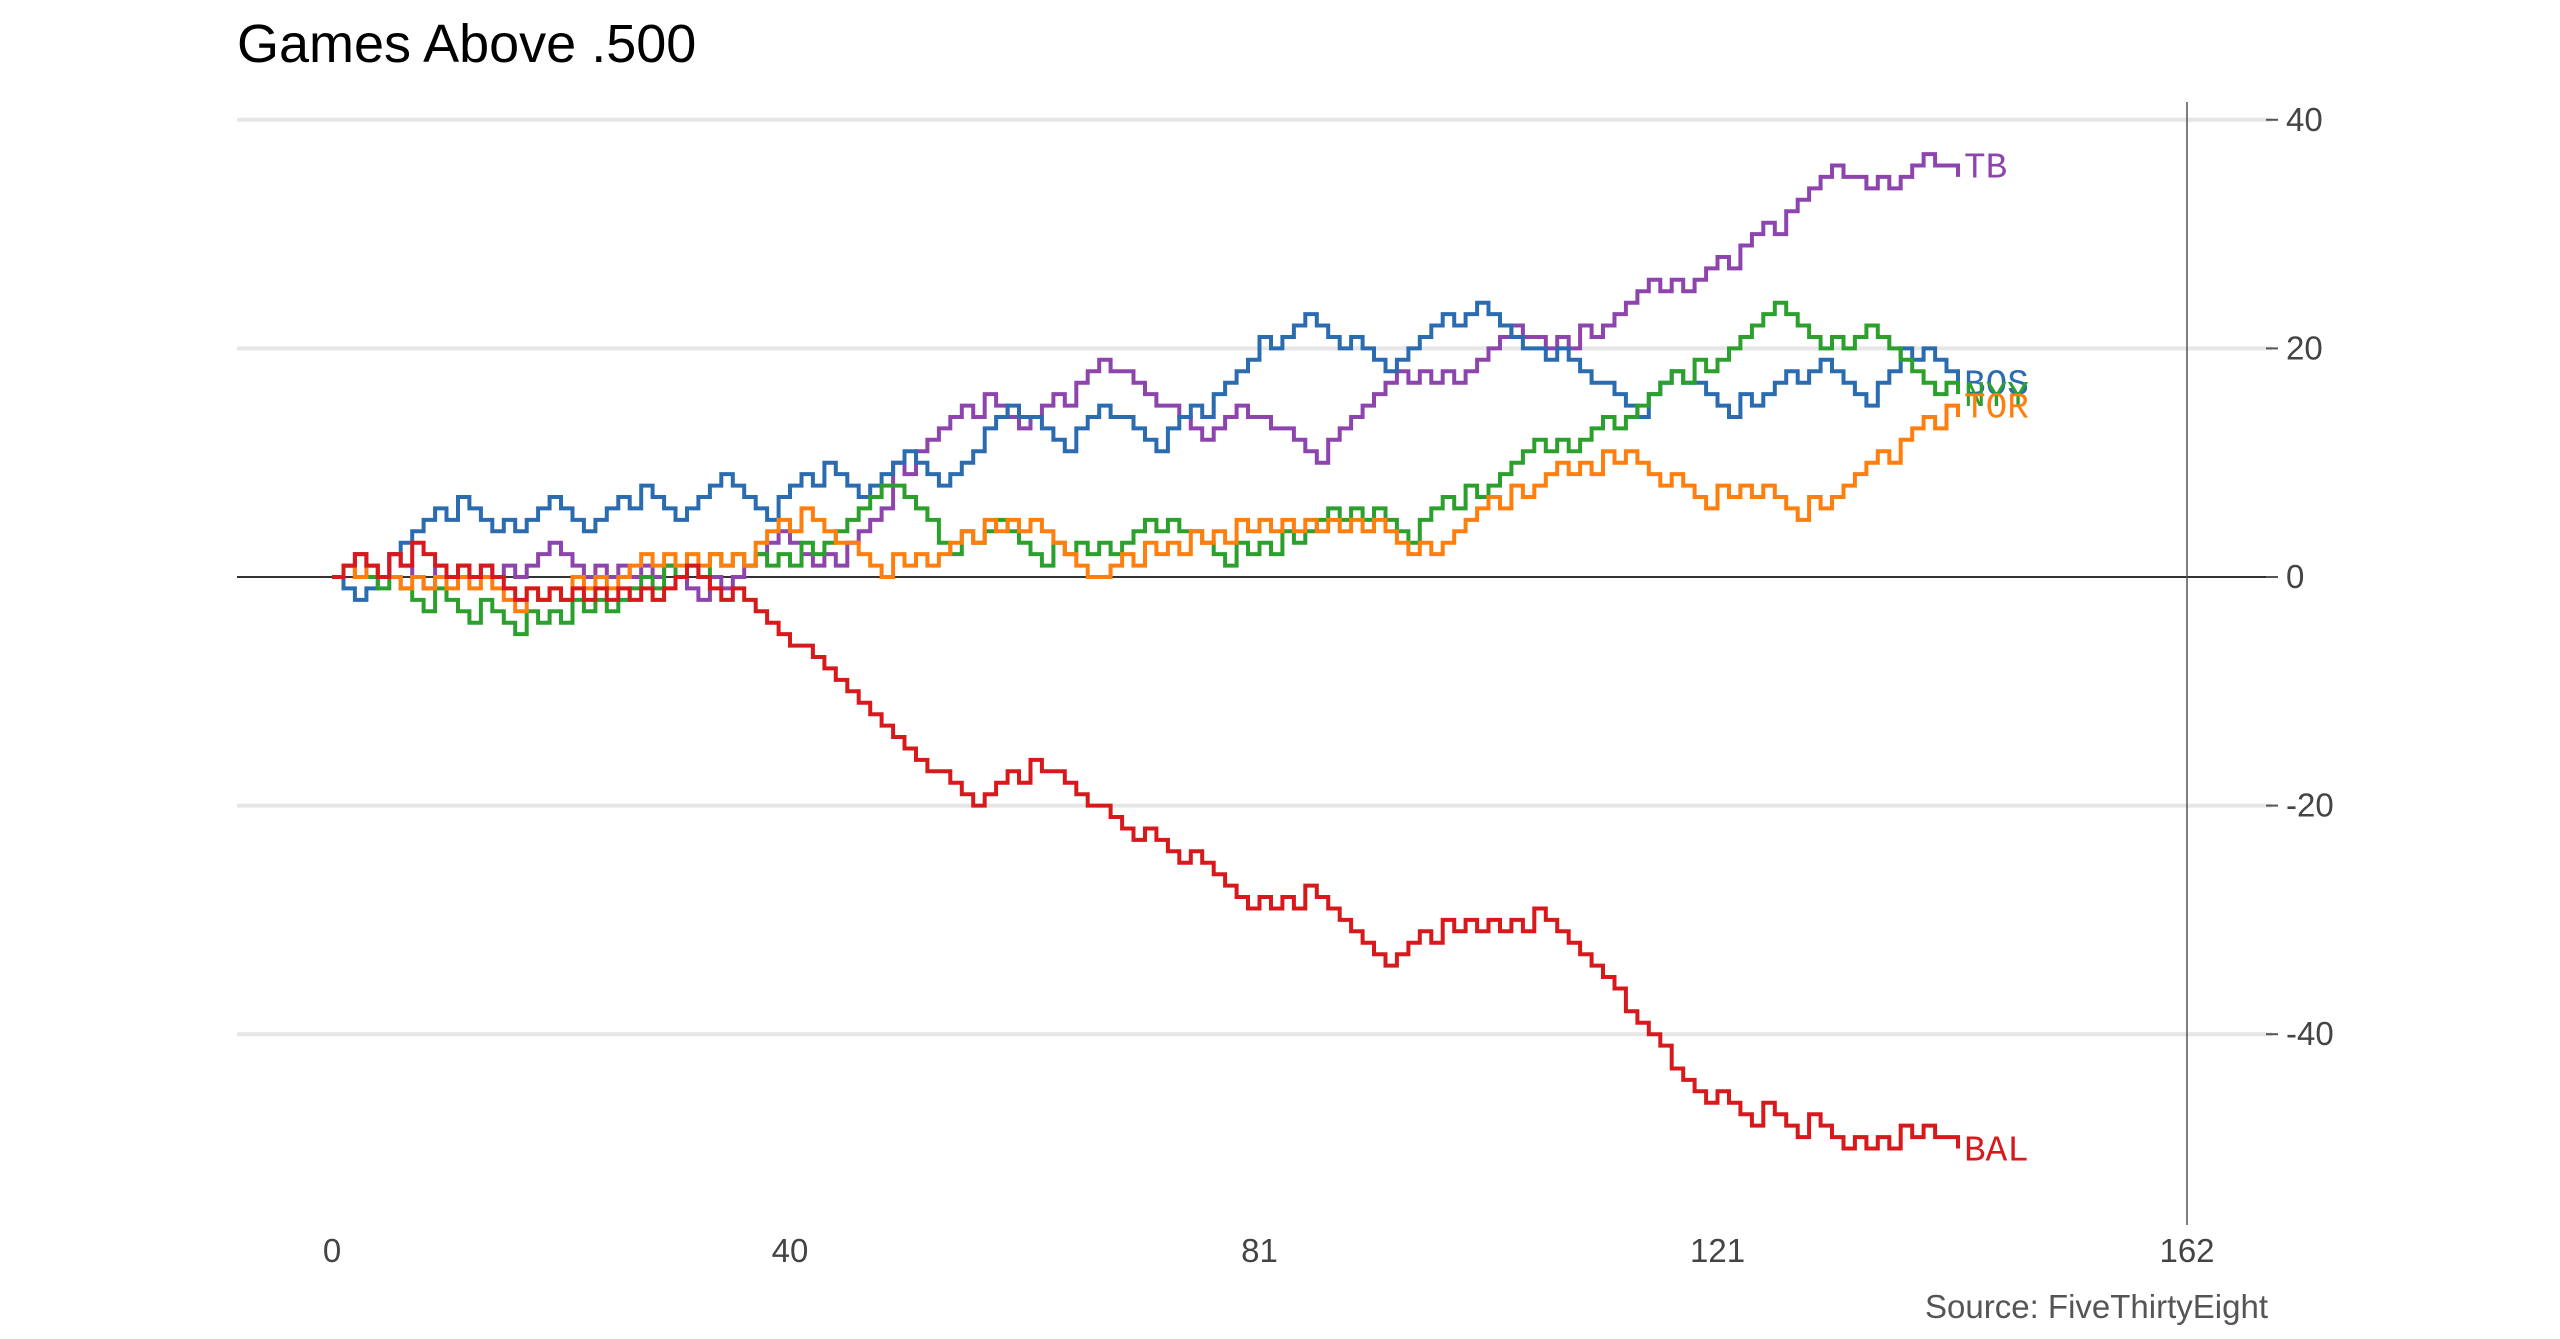 Image resolution: width=2560 pixels, height=1339 pixels. Describe the element at coordinates (1996, 385) in the screenshot. I see `series-label-bos: BOS` at that location.